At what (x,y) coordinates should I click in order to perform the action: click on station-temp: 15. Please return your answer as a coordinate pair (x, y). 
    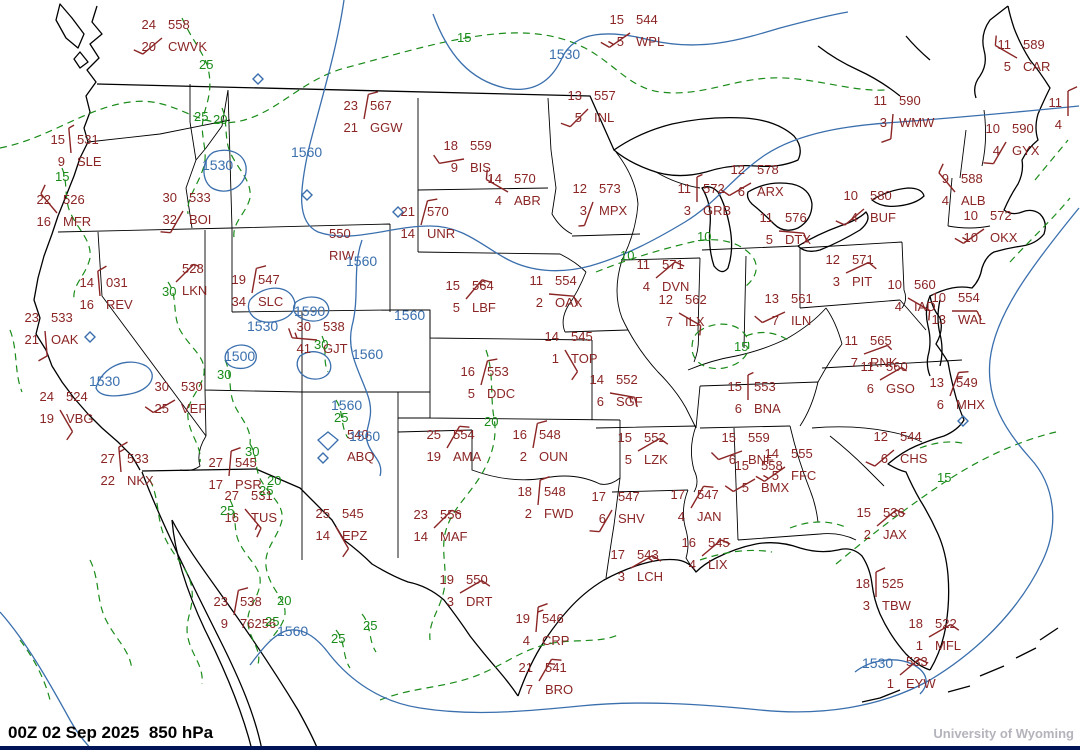
    Looking at the image, I should click on (741, 465).